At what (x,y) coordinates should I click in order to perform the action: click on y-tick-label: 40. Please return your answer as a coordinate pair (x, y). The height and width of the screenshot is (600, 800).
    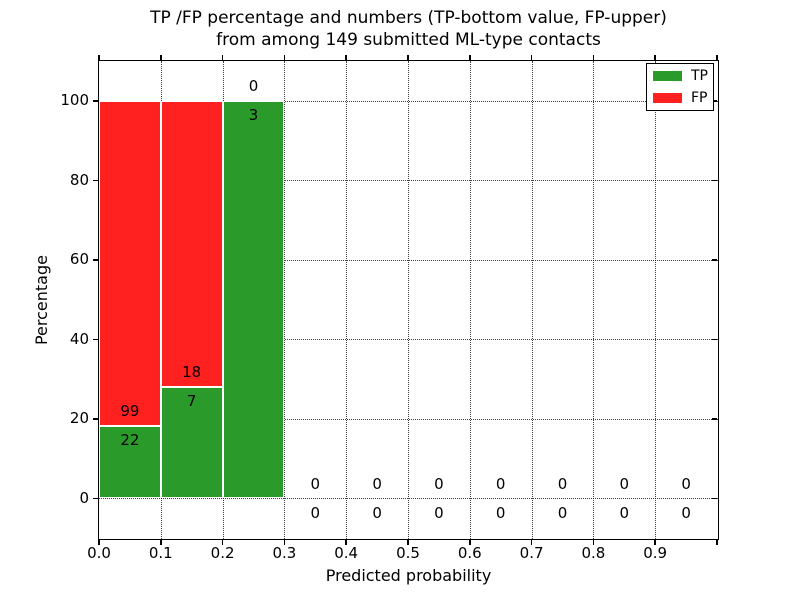
    Looking at the image, I should click on (79, 338).